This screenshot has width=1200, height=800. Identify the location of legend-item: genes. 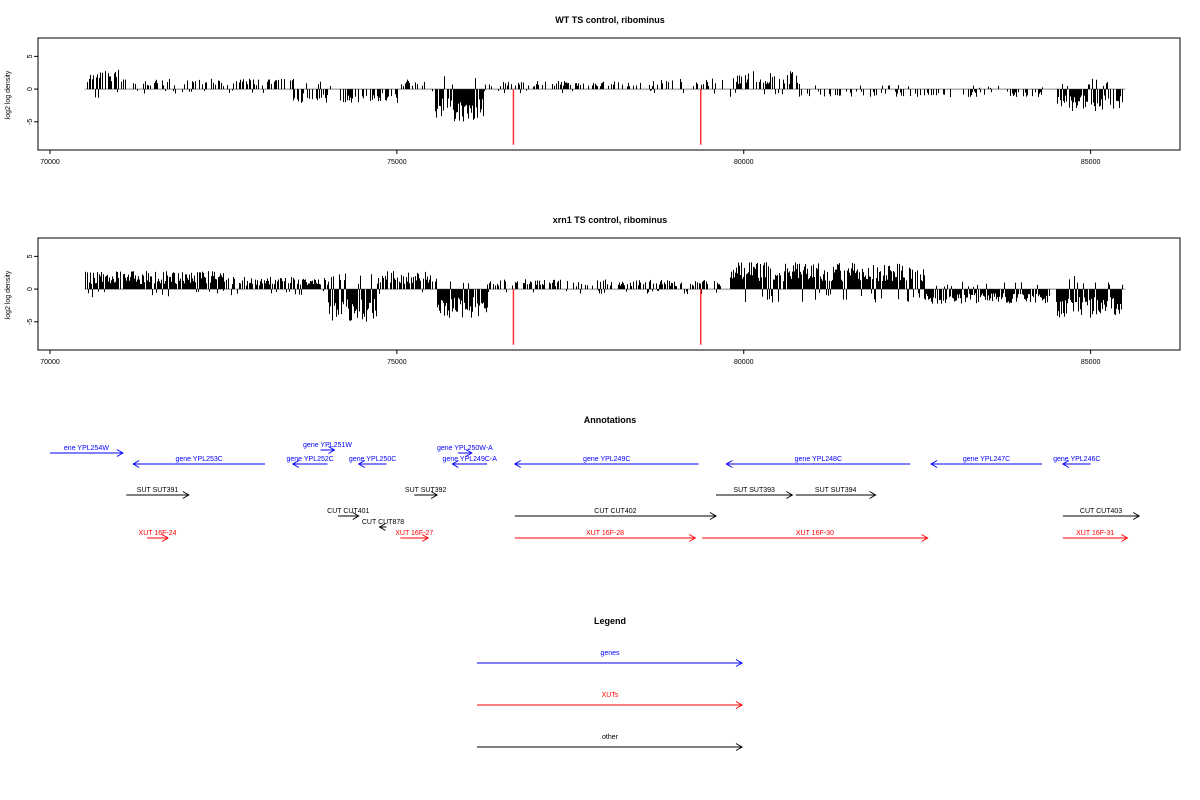
(610, 658).